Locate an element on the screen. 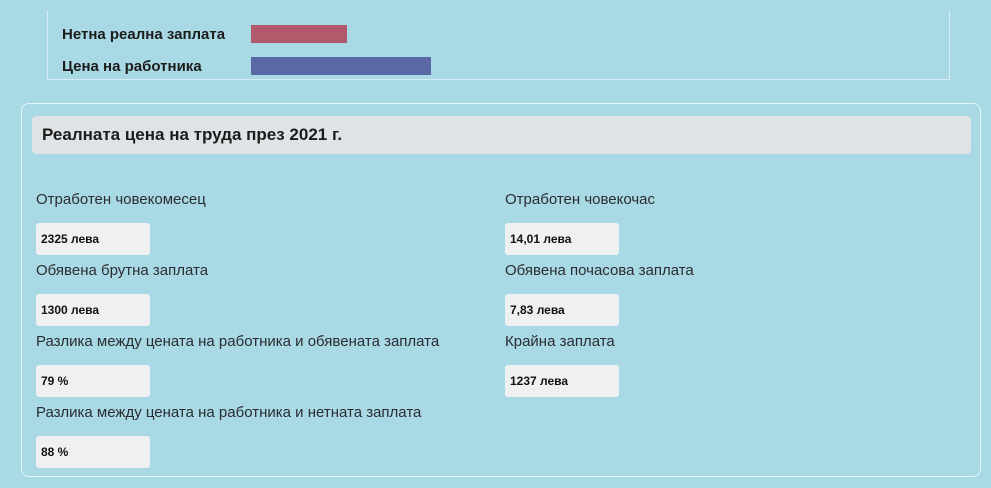  field-label: Отработен човекомесец is located at coordinates (121, 199).